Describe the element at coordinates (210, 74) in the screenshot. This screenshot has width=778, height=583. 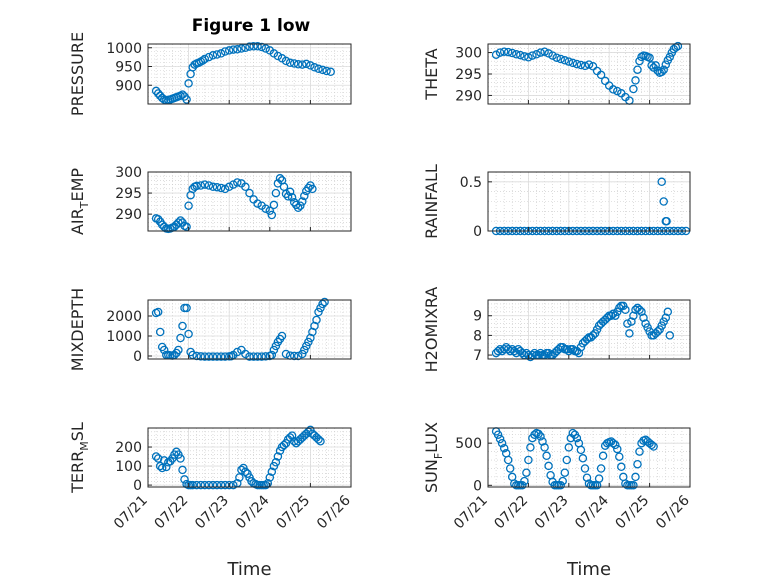
I see `subplot-1: 900 950 1000 PRESSURE` at that location.